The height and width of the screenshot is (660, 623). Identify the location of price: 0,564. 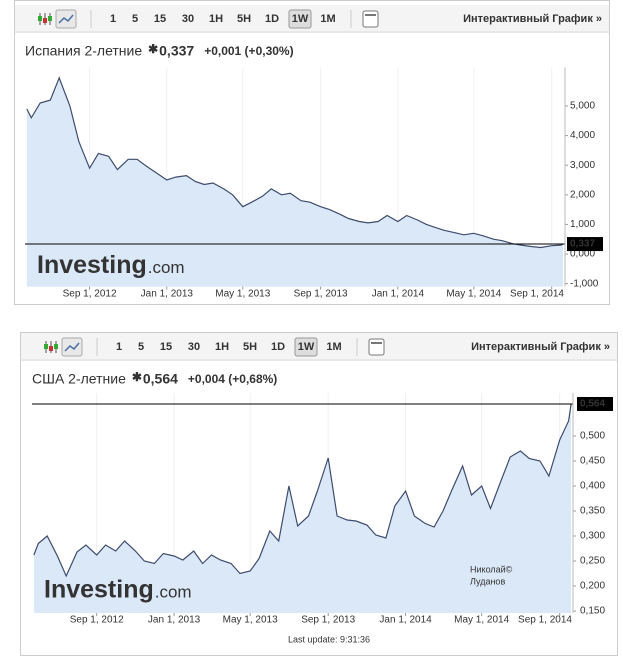
(160, 379).